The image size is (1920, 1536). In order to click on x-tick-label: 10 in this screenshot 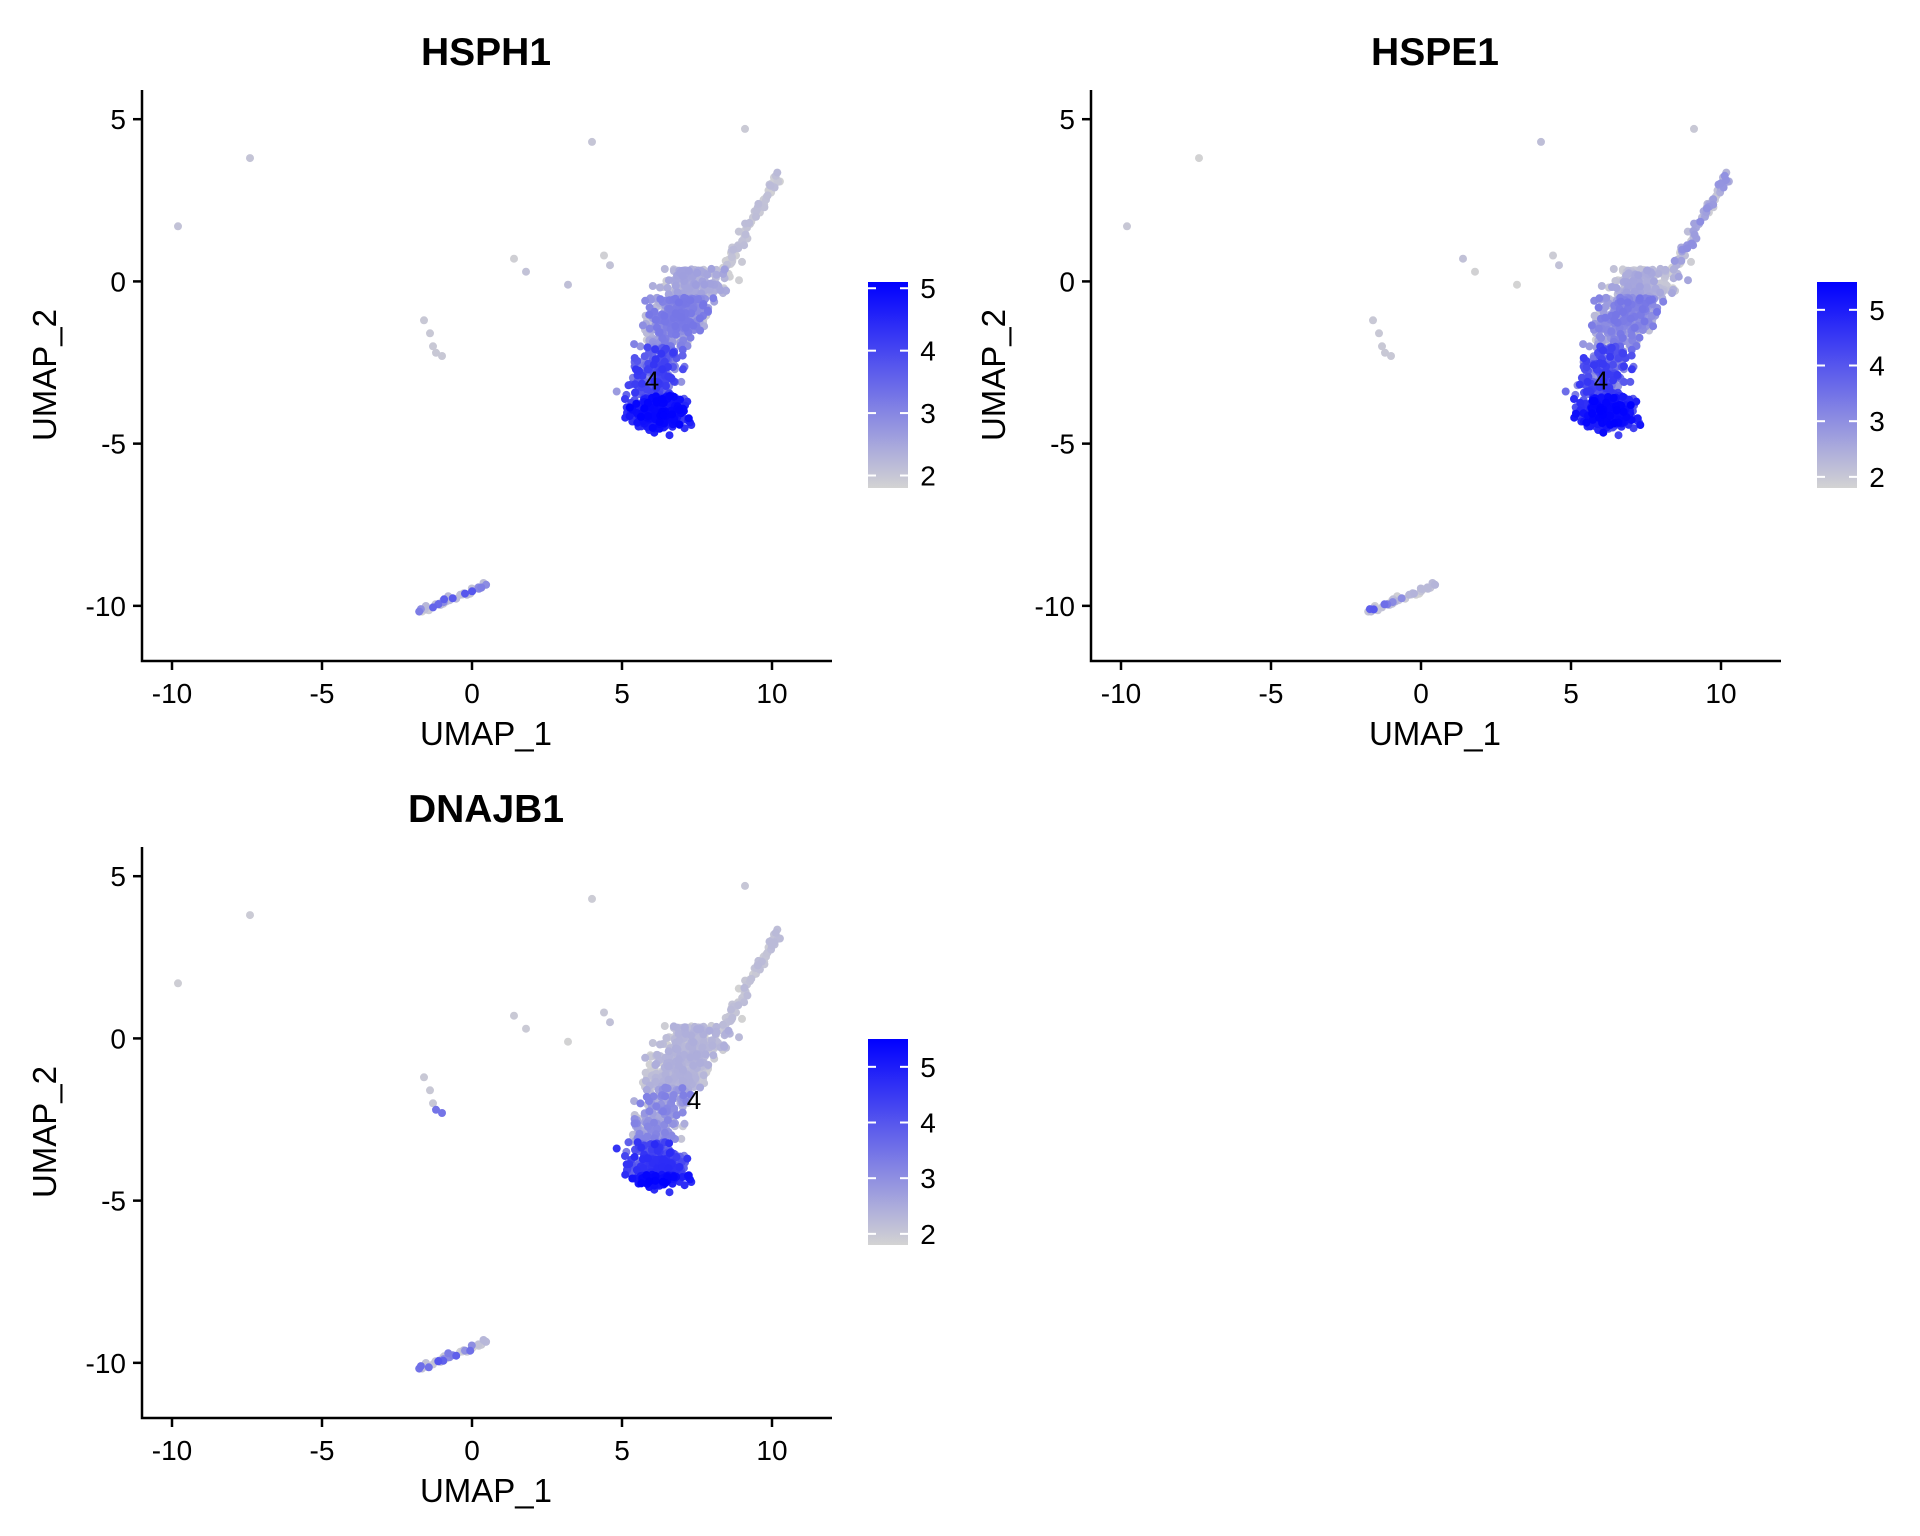, I will do `click(771, 693)`.